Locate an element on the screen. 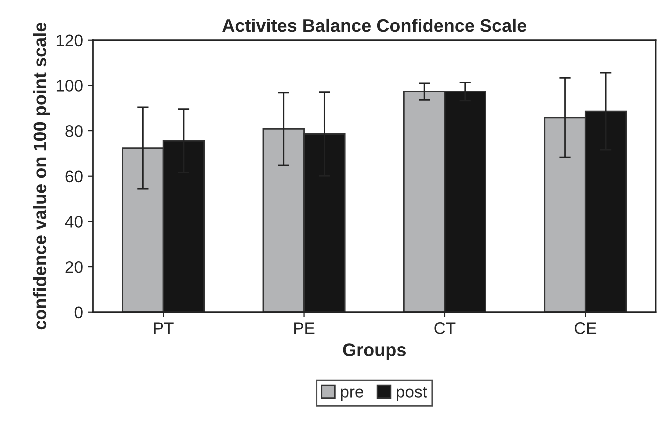  y-tick-label: 120 is located at coordinates (69, 40).